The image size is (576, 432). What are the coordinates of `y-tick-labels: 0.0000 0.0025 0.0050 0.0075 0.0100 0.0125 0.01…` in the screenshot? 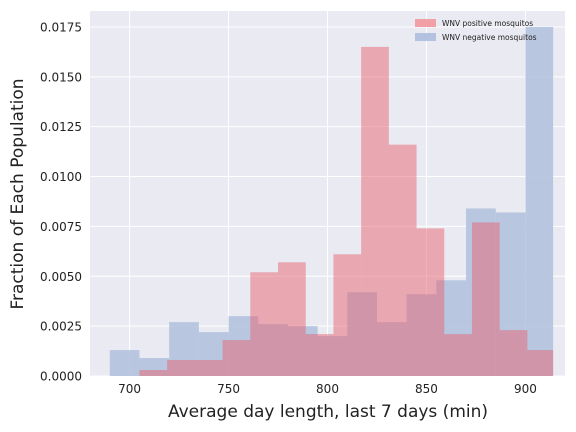 It's located at (61, 201).